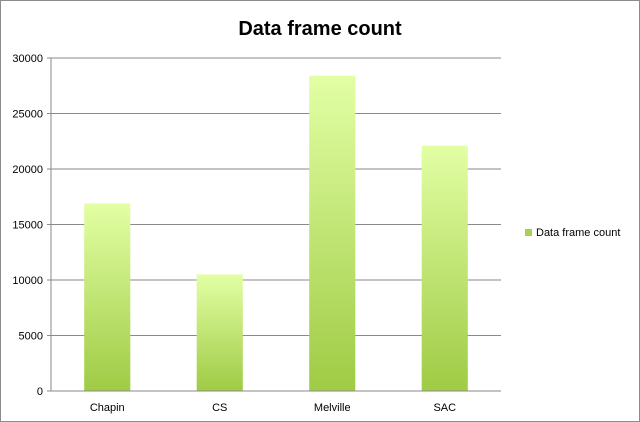 This screenshot has height=422, width=640. I want to click on bar-melville, so click(332, 233).